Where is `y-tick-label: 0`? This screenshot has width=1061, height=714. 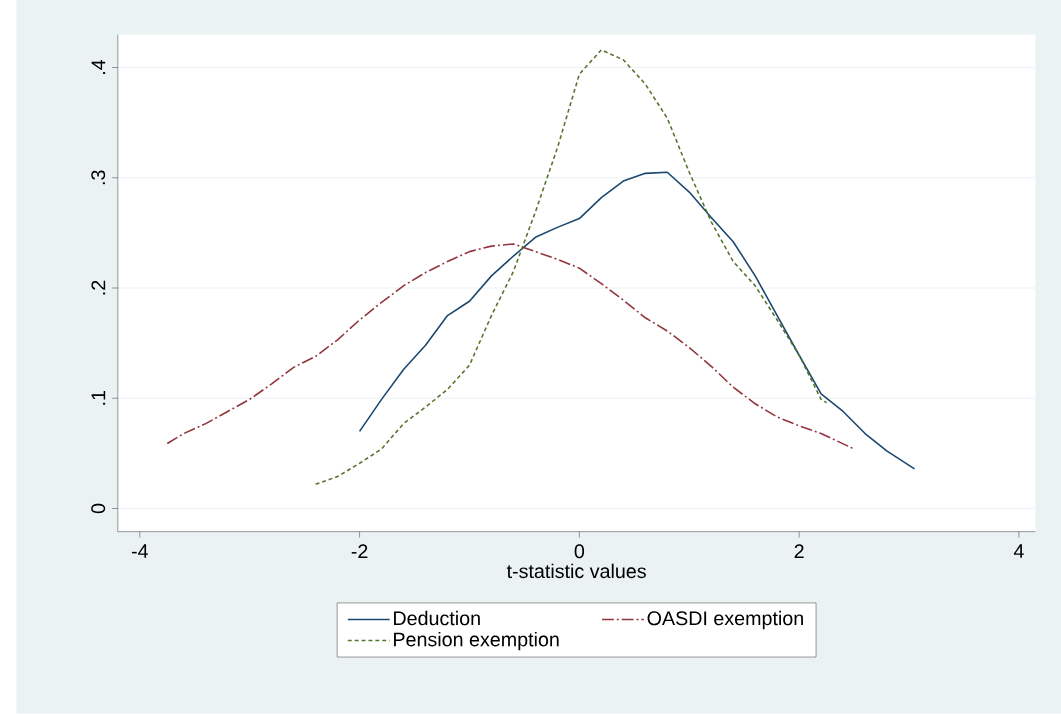
y-tick-label: 0 is located at coordinates (98, 508).